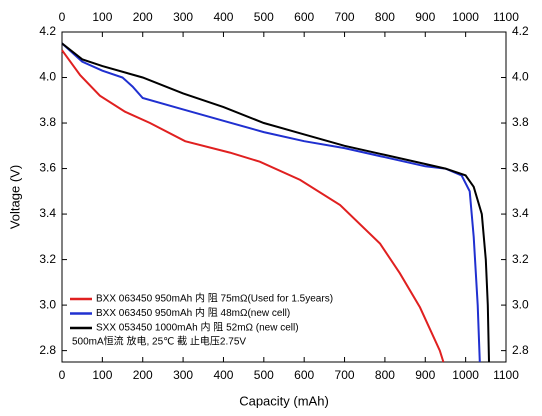  I want to click on x-tick-label: 900, so click(425, 375).